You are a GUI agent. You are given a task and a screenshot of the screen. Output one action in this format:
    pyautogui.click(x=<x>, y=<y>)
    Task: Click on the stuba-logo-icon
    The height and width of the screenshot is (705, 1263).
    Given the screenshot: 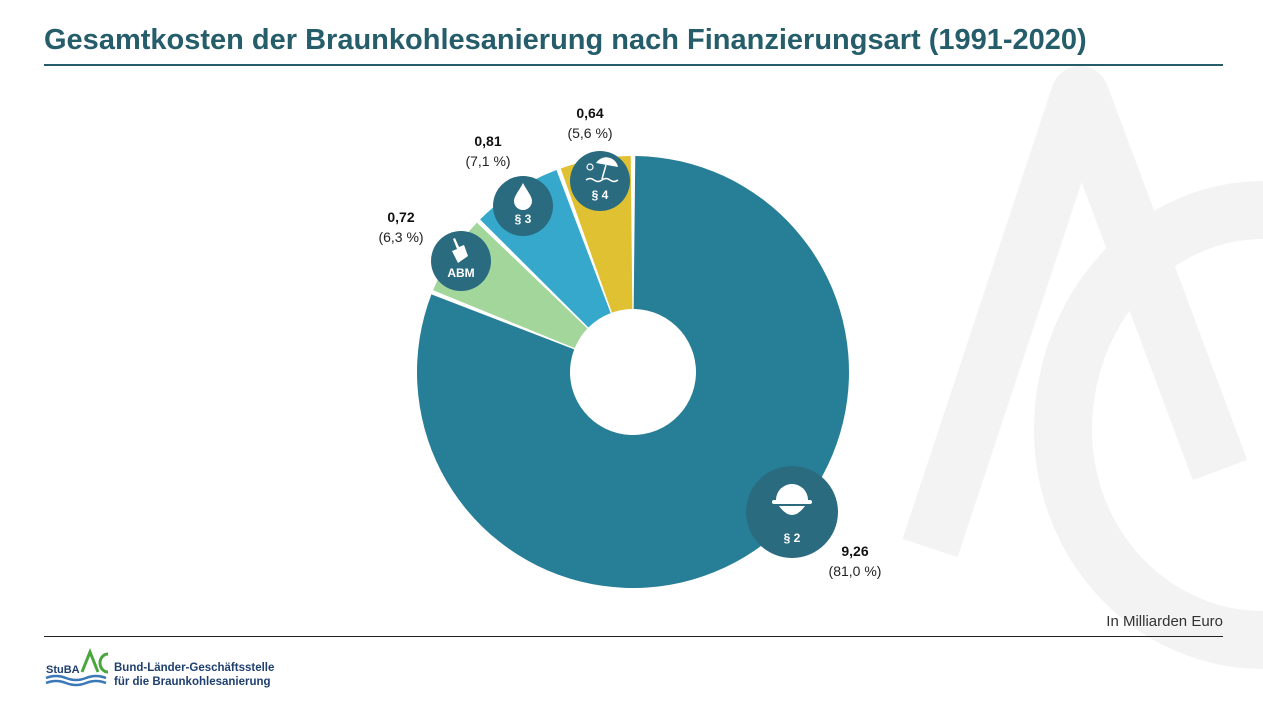 What is the action you would take?
    pyautogui.click(x=77, y=667)
    